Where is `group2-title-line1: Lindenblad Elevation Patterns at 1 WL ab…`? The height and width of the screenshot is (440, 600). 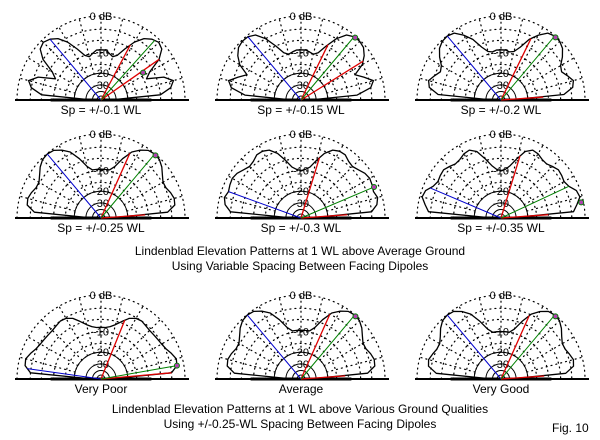
group2-title-line1: Lindenblad Elevation Patterns at 1 WL ab… is located at coordinates (300, 409).